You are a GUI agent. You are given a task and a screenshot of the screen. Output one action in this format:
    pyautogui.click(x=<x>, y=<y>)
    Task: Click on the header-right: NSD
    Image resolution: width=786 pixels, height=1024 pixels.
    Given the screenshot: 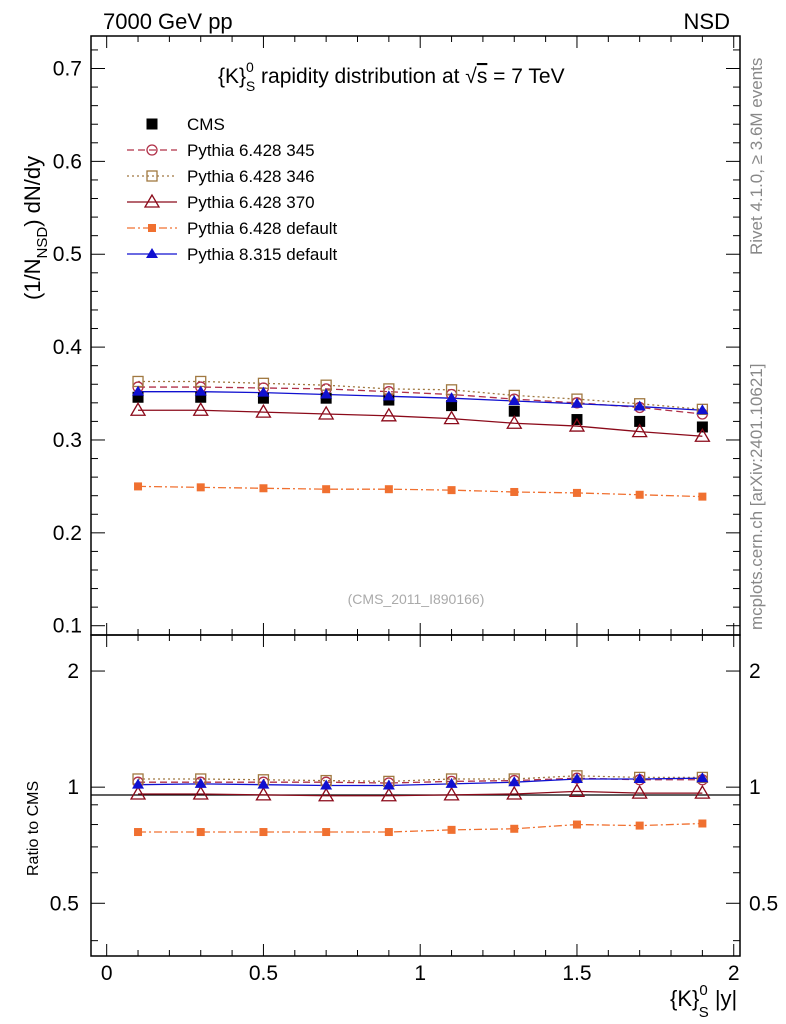 What is the action you would take?
    pyautogui.click(x=707, y=21)
    